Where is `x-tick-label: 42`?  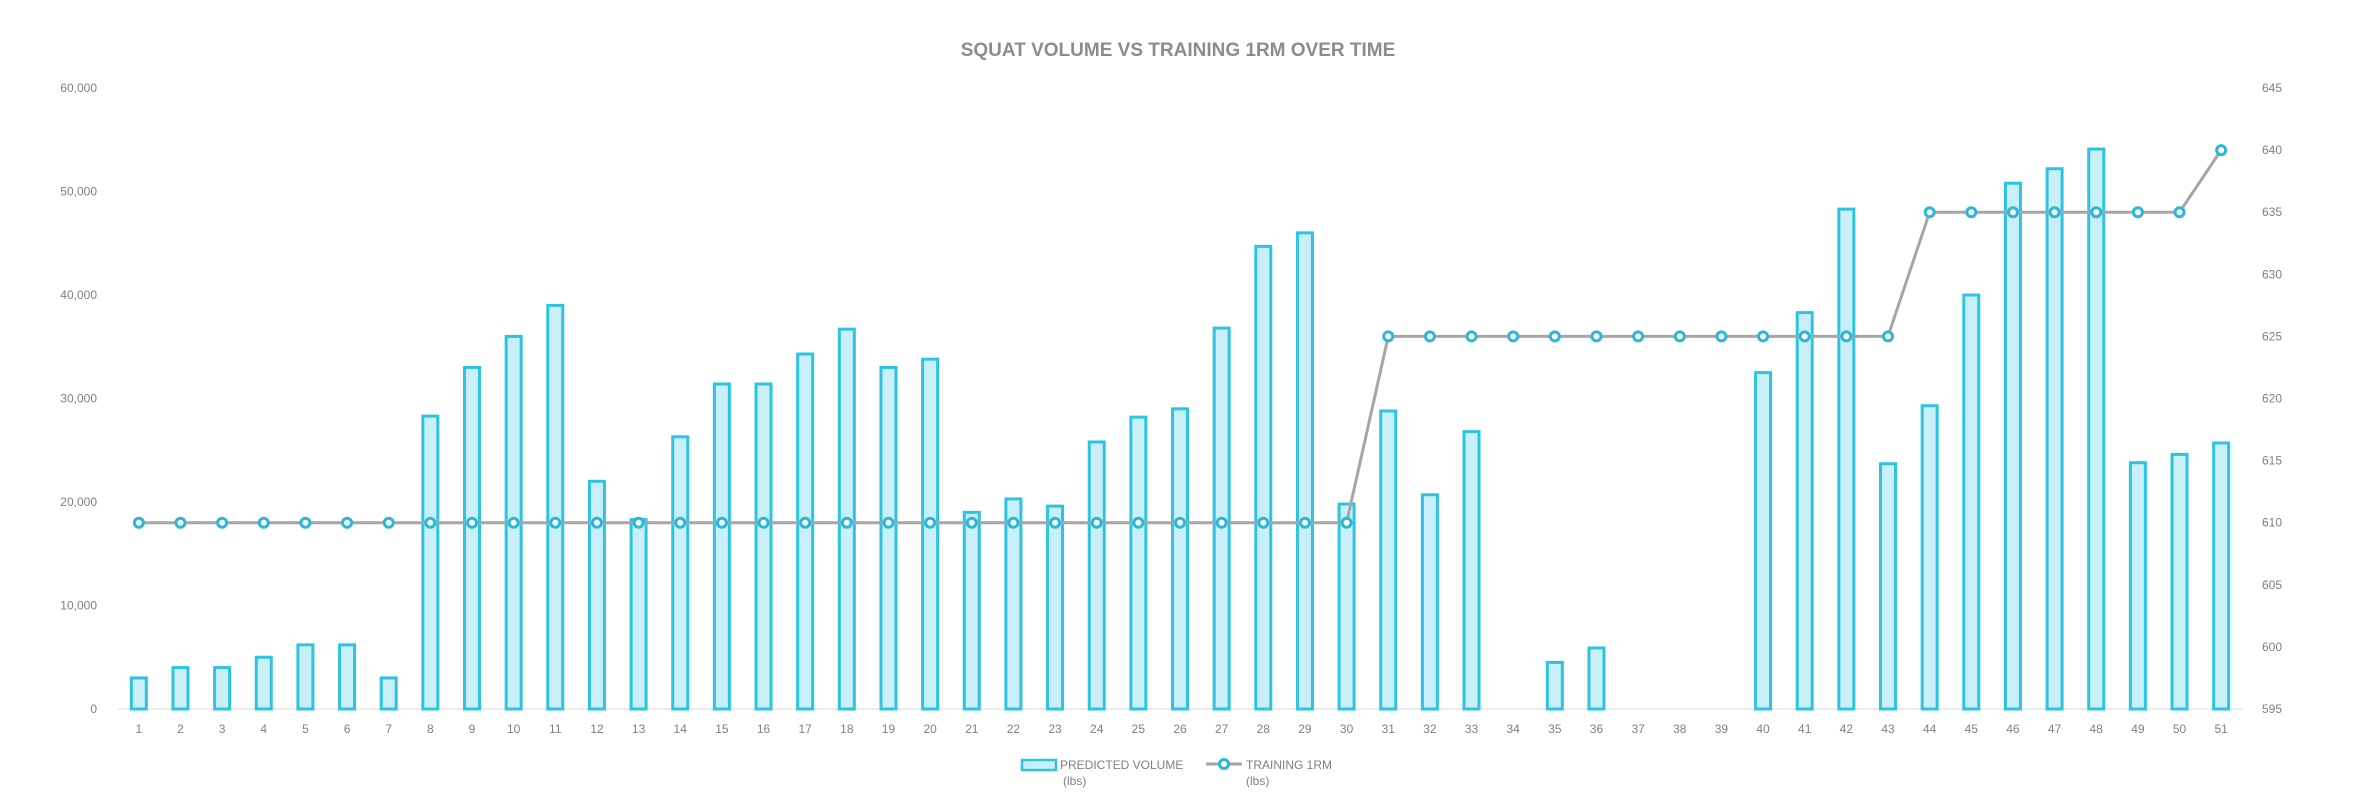
x-tick-label: 42 is located at coordinates (1847, 729).